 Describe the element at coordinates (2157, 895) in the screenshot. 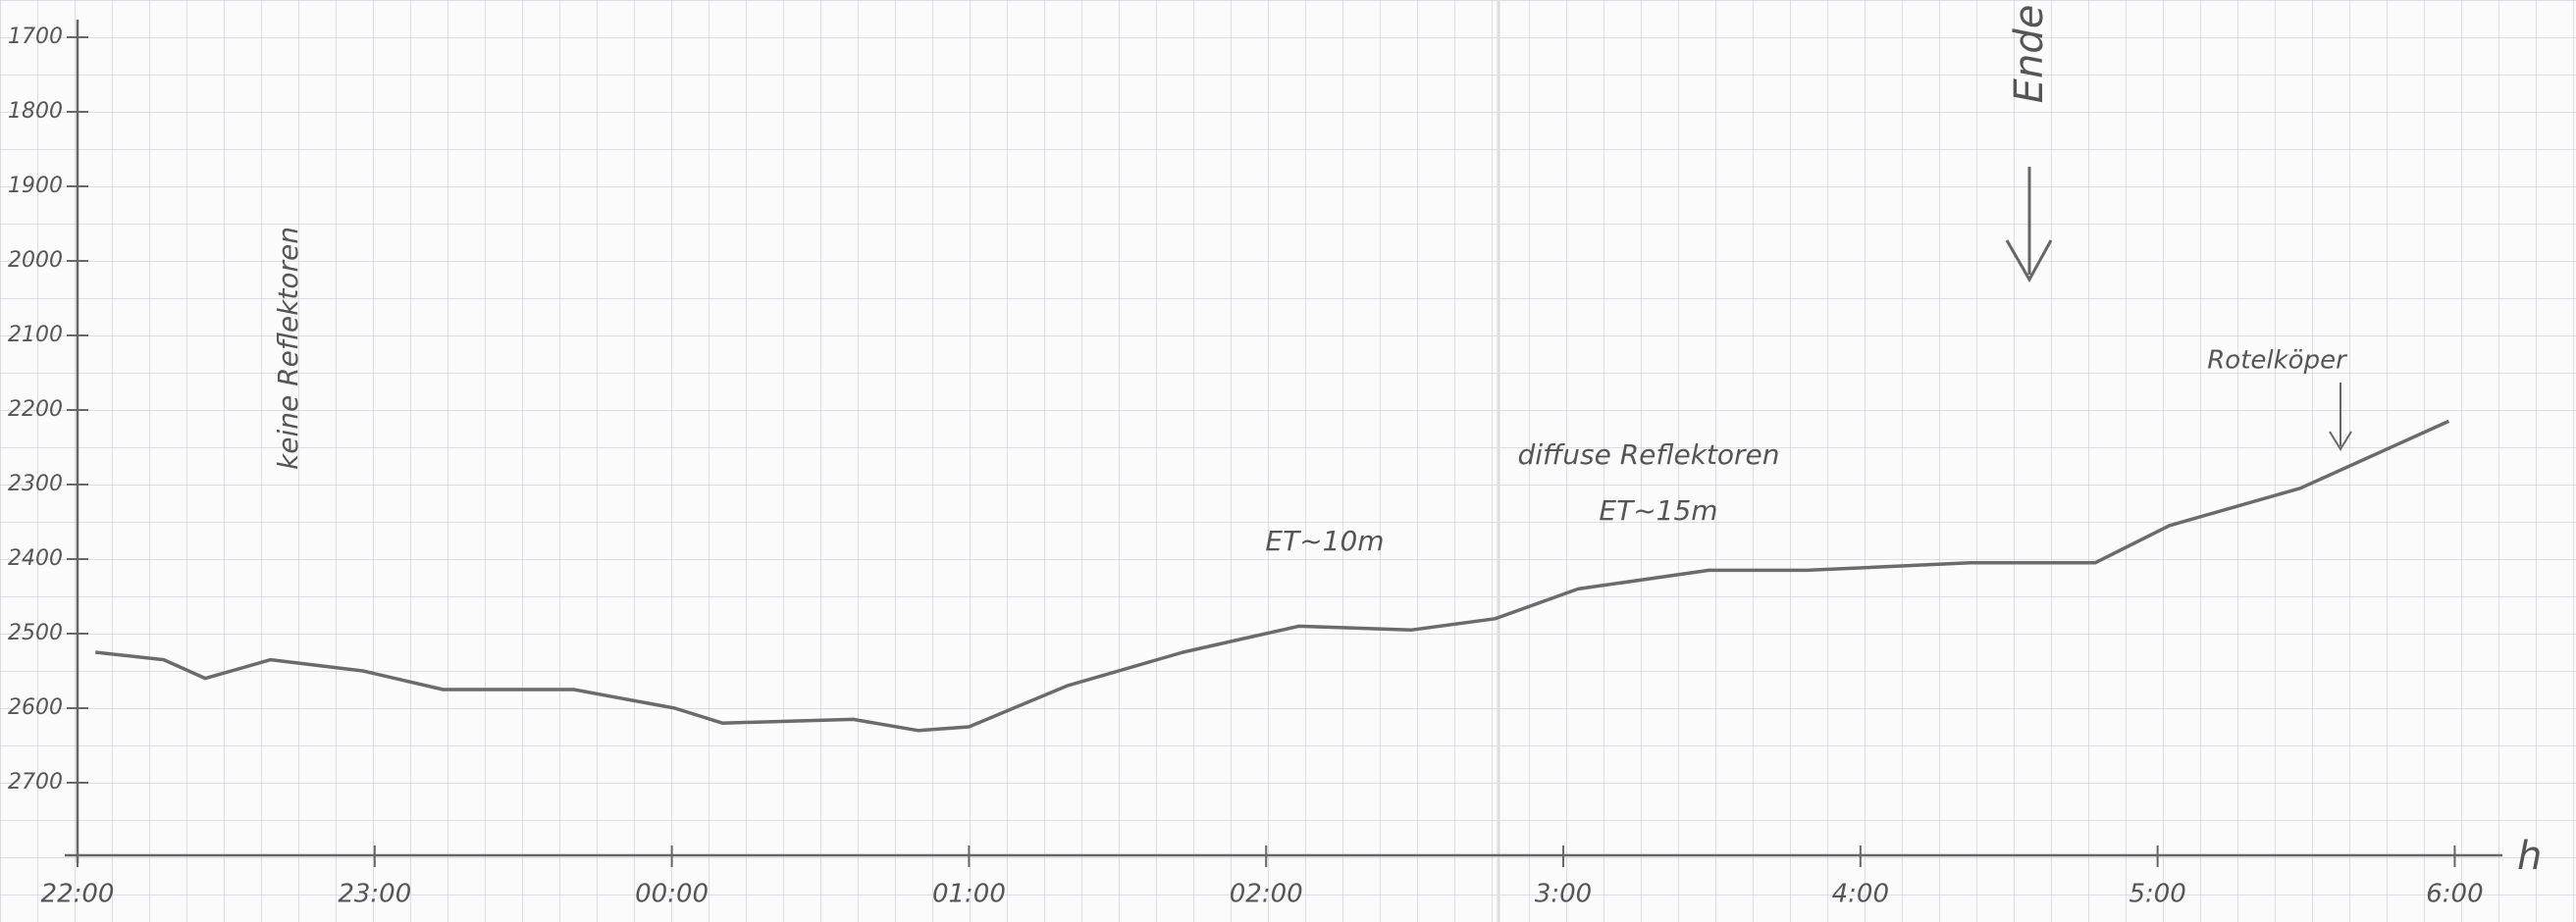

I see `x-tick-label: 5:00` at that location.